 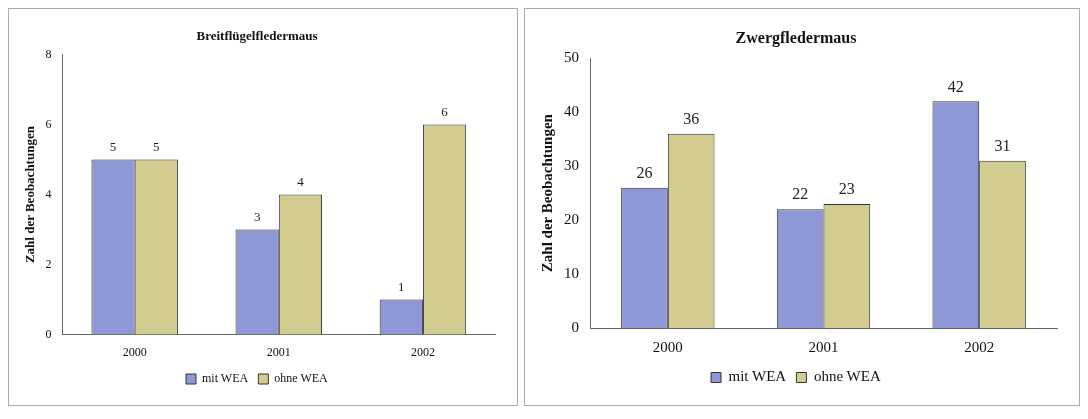 What do you see at coordinates (48, 263) in the screenshot?
I see `y-tick-label: 2` at bounding box center [48, 263].